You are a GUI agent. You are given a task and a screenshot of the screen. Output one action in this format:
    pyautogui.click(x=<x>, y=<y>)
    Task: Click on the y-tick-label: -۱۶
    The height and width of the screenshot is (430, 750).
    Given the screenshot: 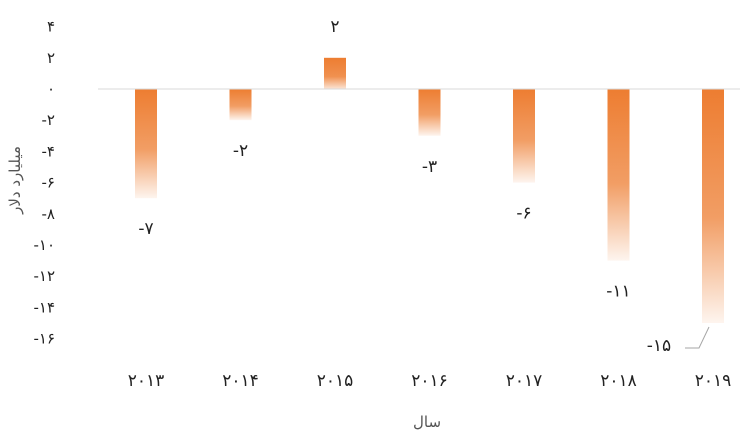 What is the action you would take?
    pyautogui.click(x=44, y=339)
    